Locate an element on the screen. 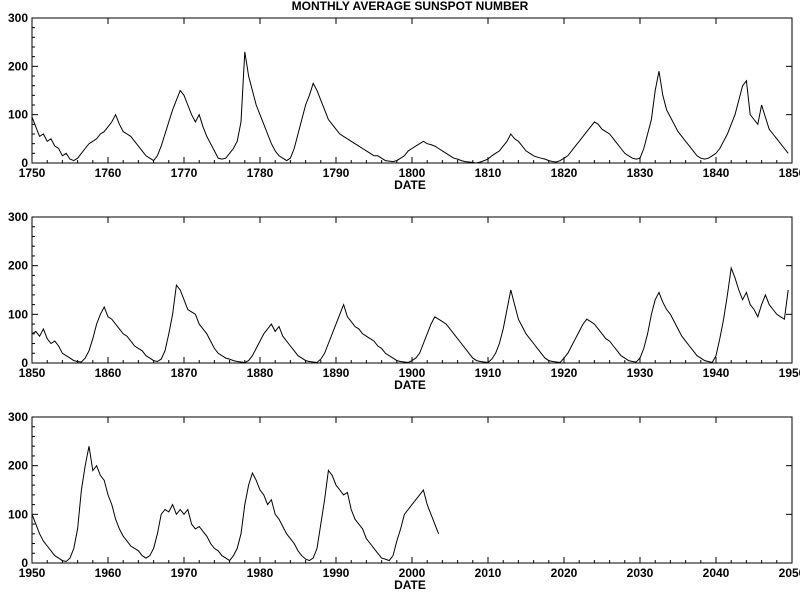 The height and width of the screenshot is (600, 800). x-tick-label: 1960 is located at coordinates (108, 573).